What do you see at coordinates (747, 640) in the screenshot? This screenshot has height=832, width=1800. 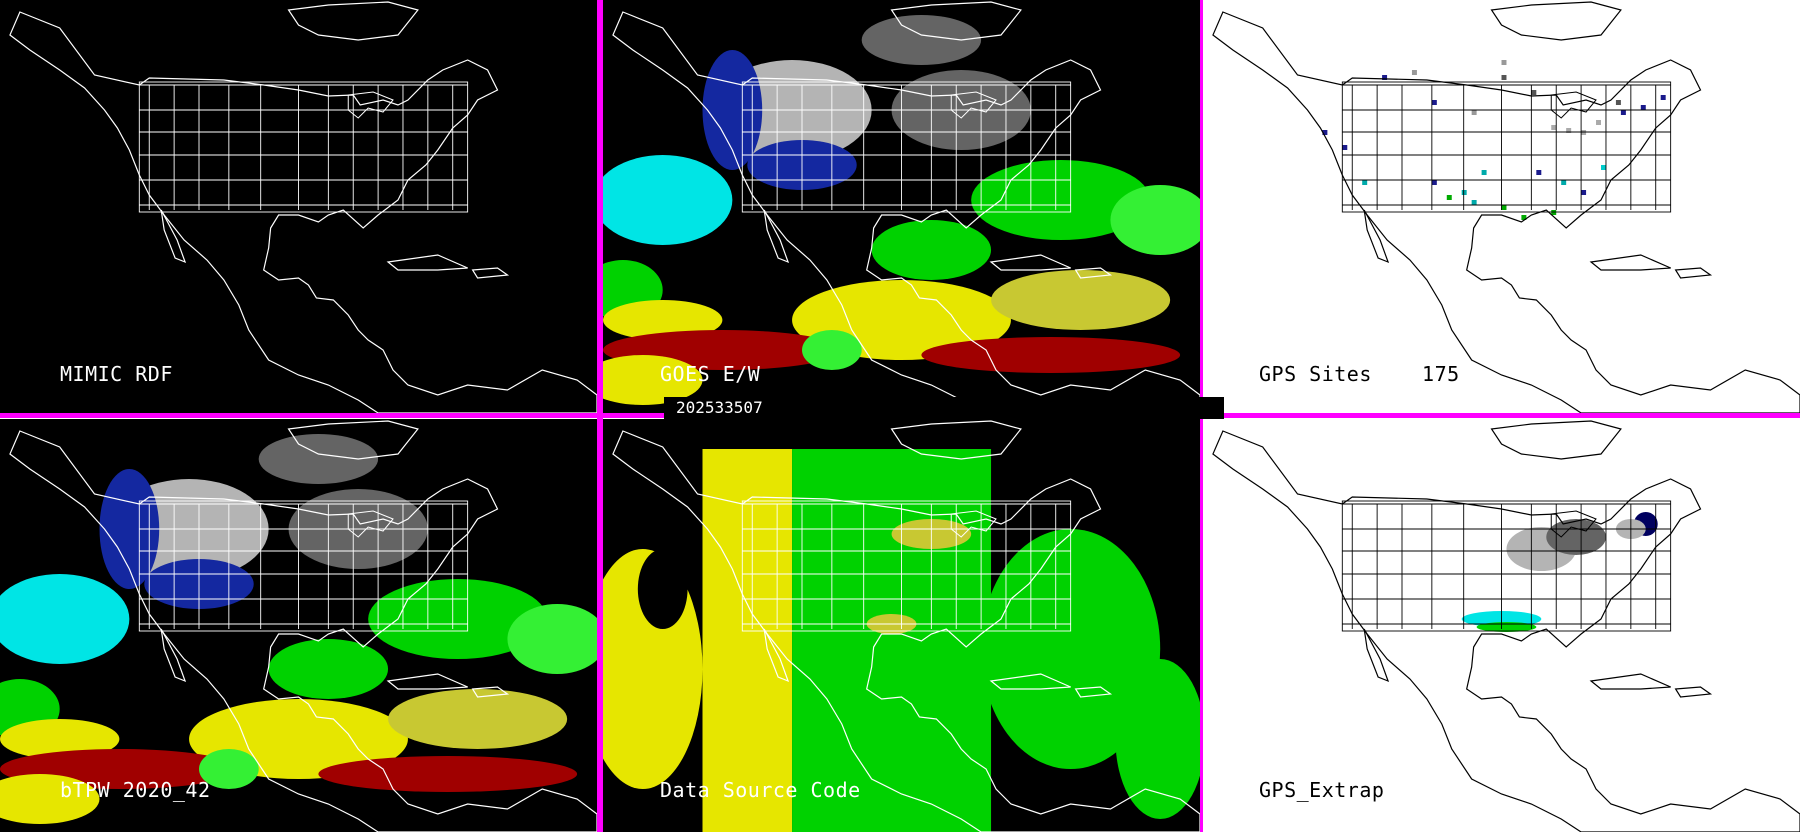 I see `source-yellow-band` at bounding box center [747, 640].